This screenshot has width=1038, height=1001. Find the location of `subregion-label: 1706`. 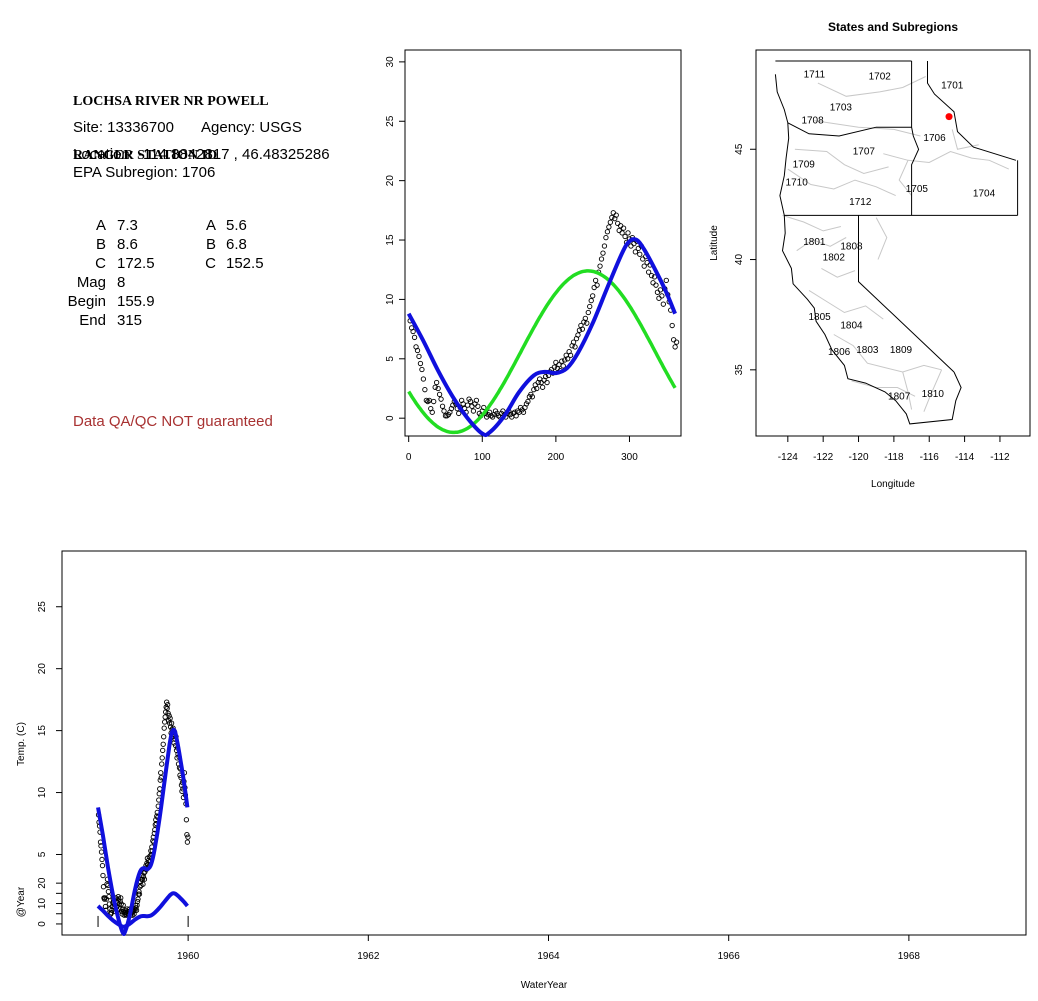

subregion-label: 1706 is located at coordinates (934, 138).